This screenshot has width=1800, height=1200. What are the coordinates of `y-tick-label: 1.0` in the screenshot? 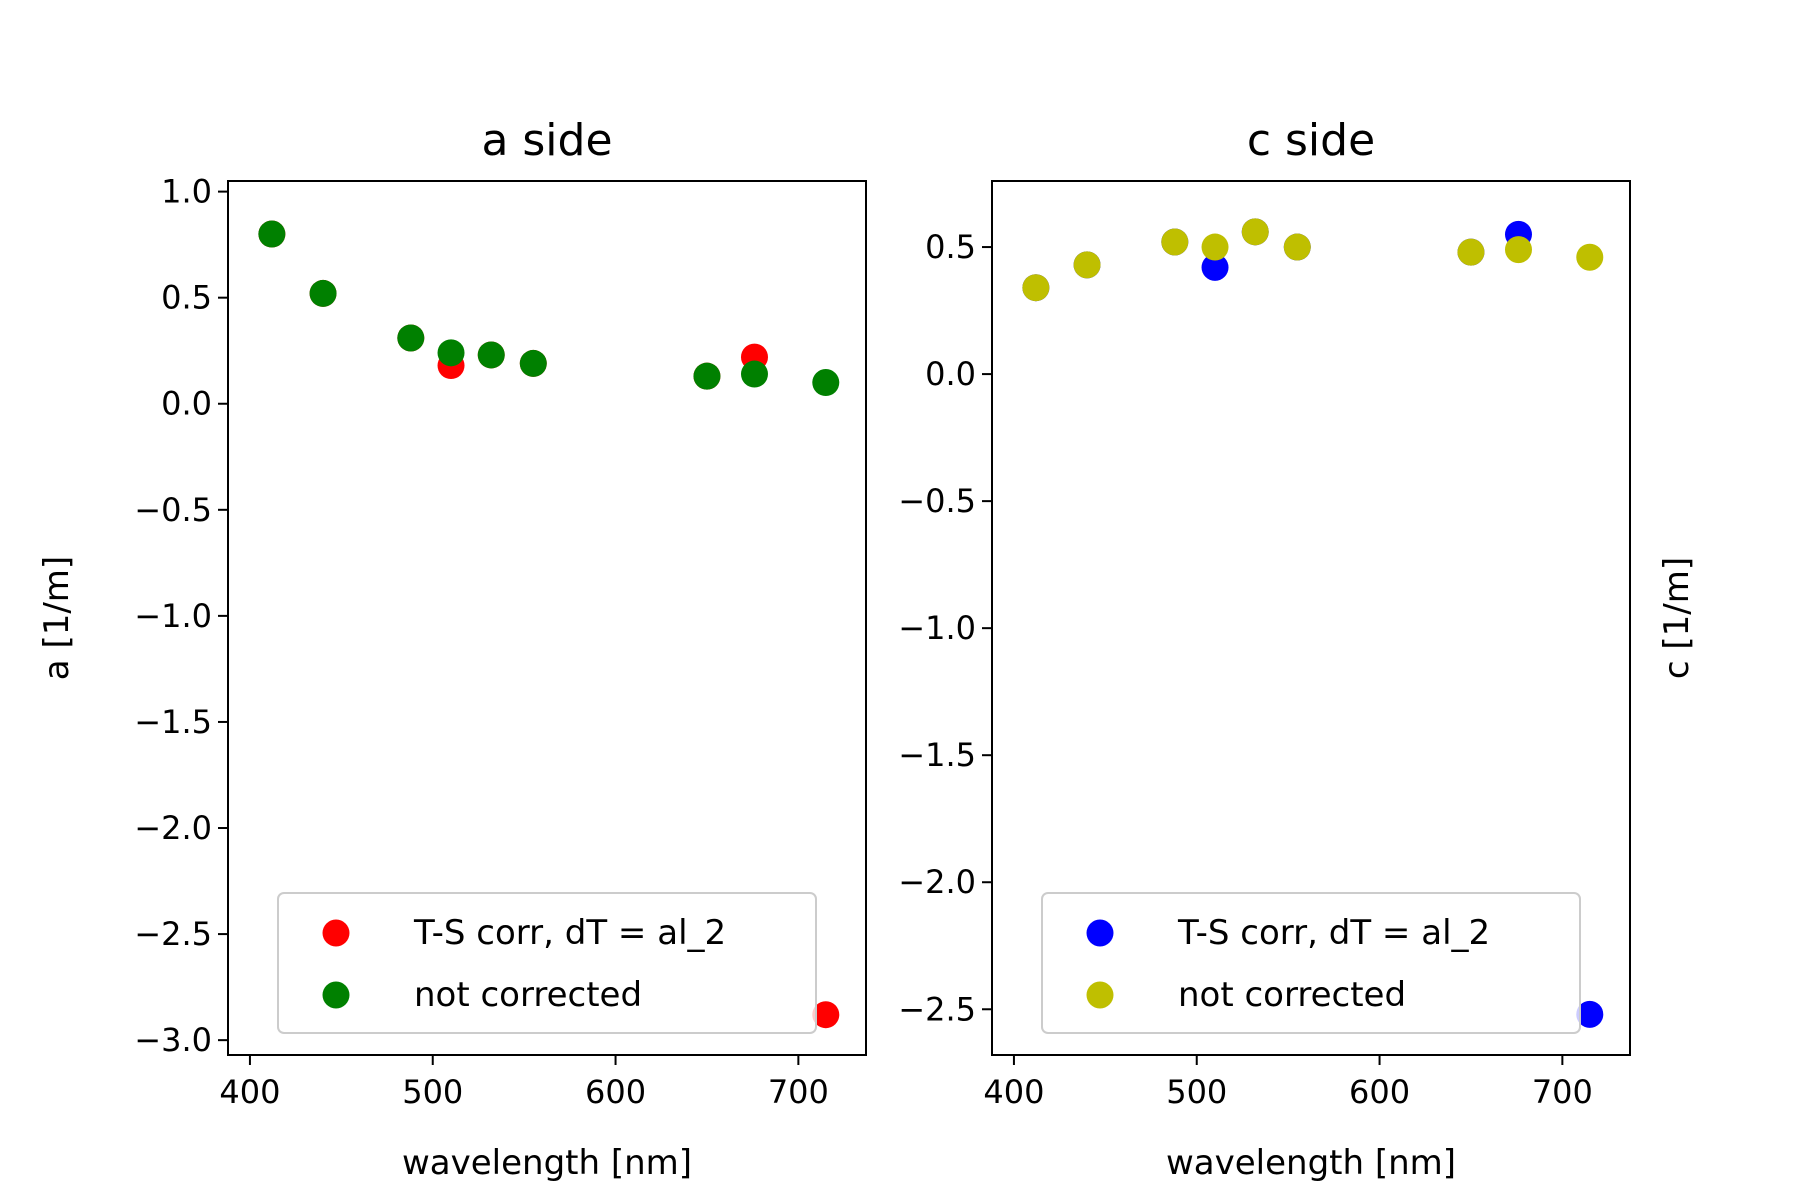 It's located at (186, 192).